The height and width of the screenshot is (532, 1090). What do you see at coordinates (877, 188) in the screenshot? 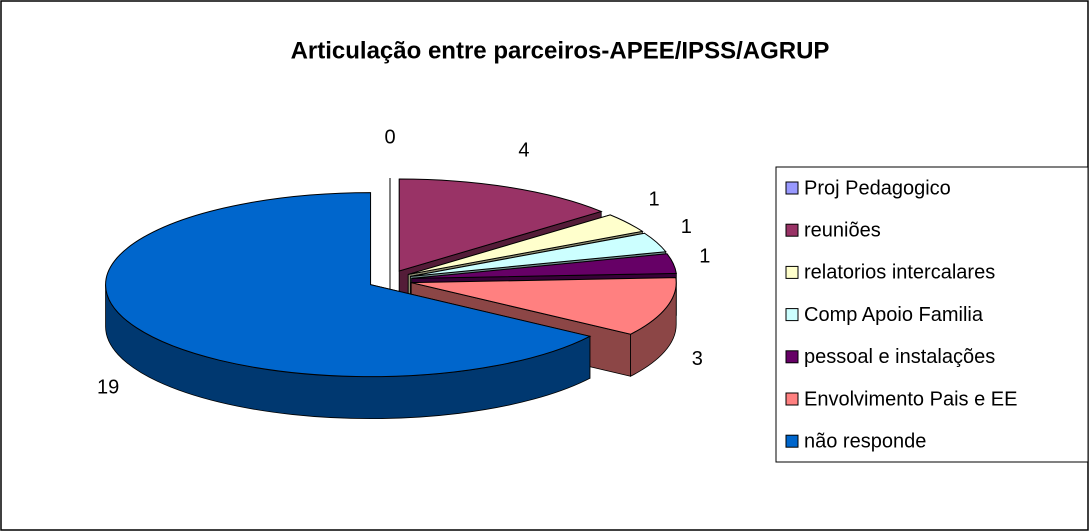
I see `legend-label: Proj Pedagogico` at bounding box center [877, 188].